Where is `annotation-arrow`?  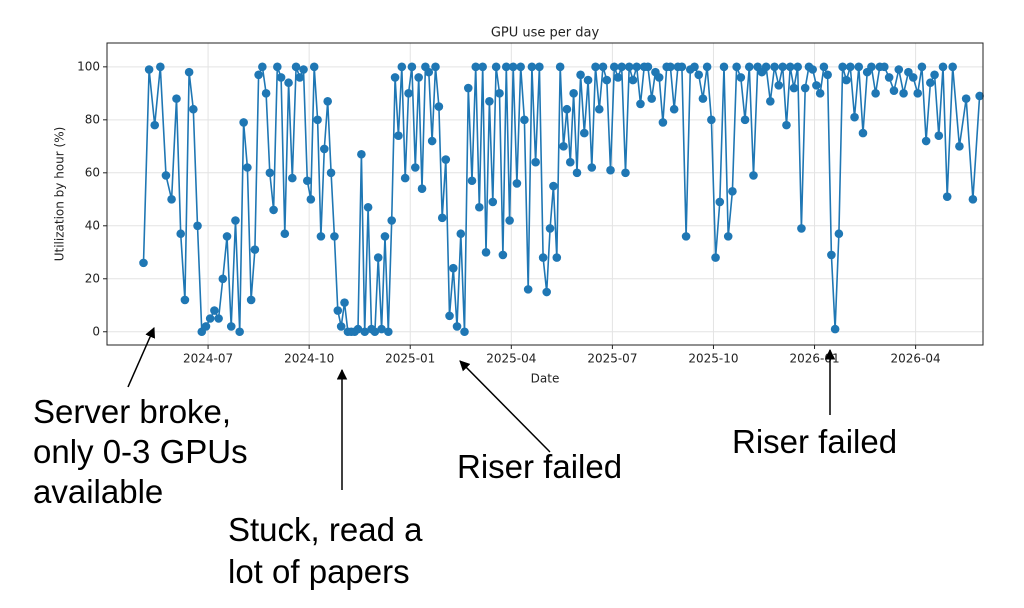
annotation-arrow is located at coordinates (505, 406).